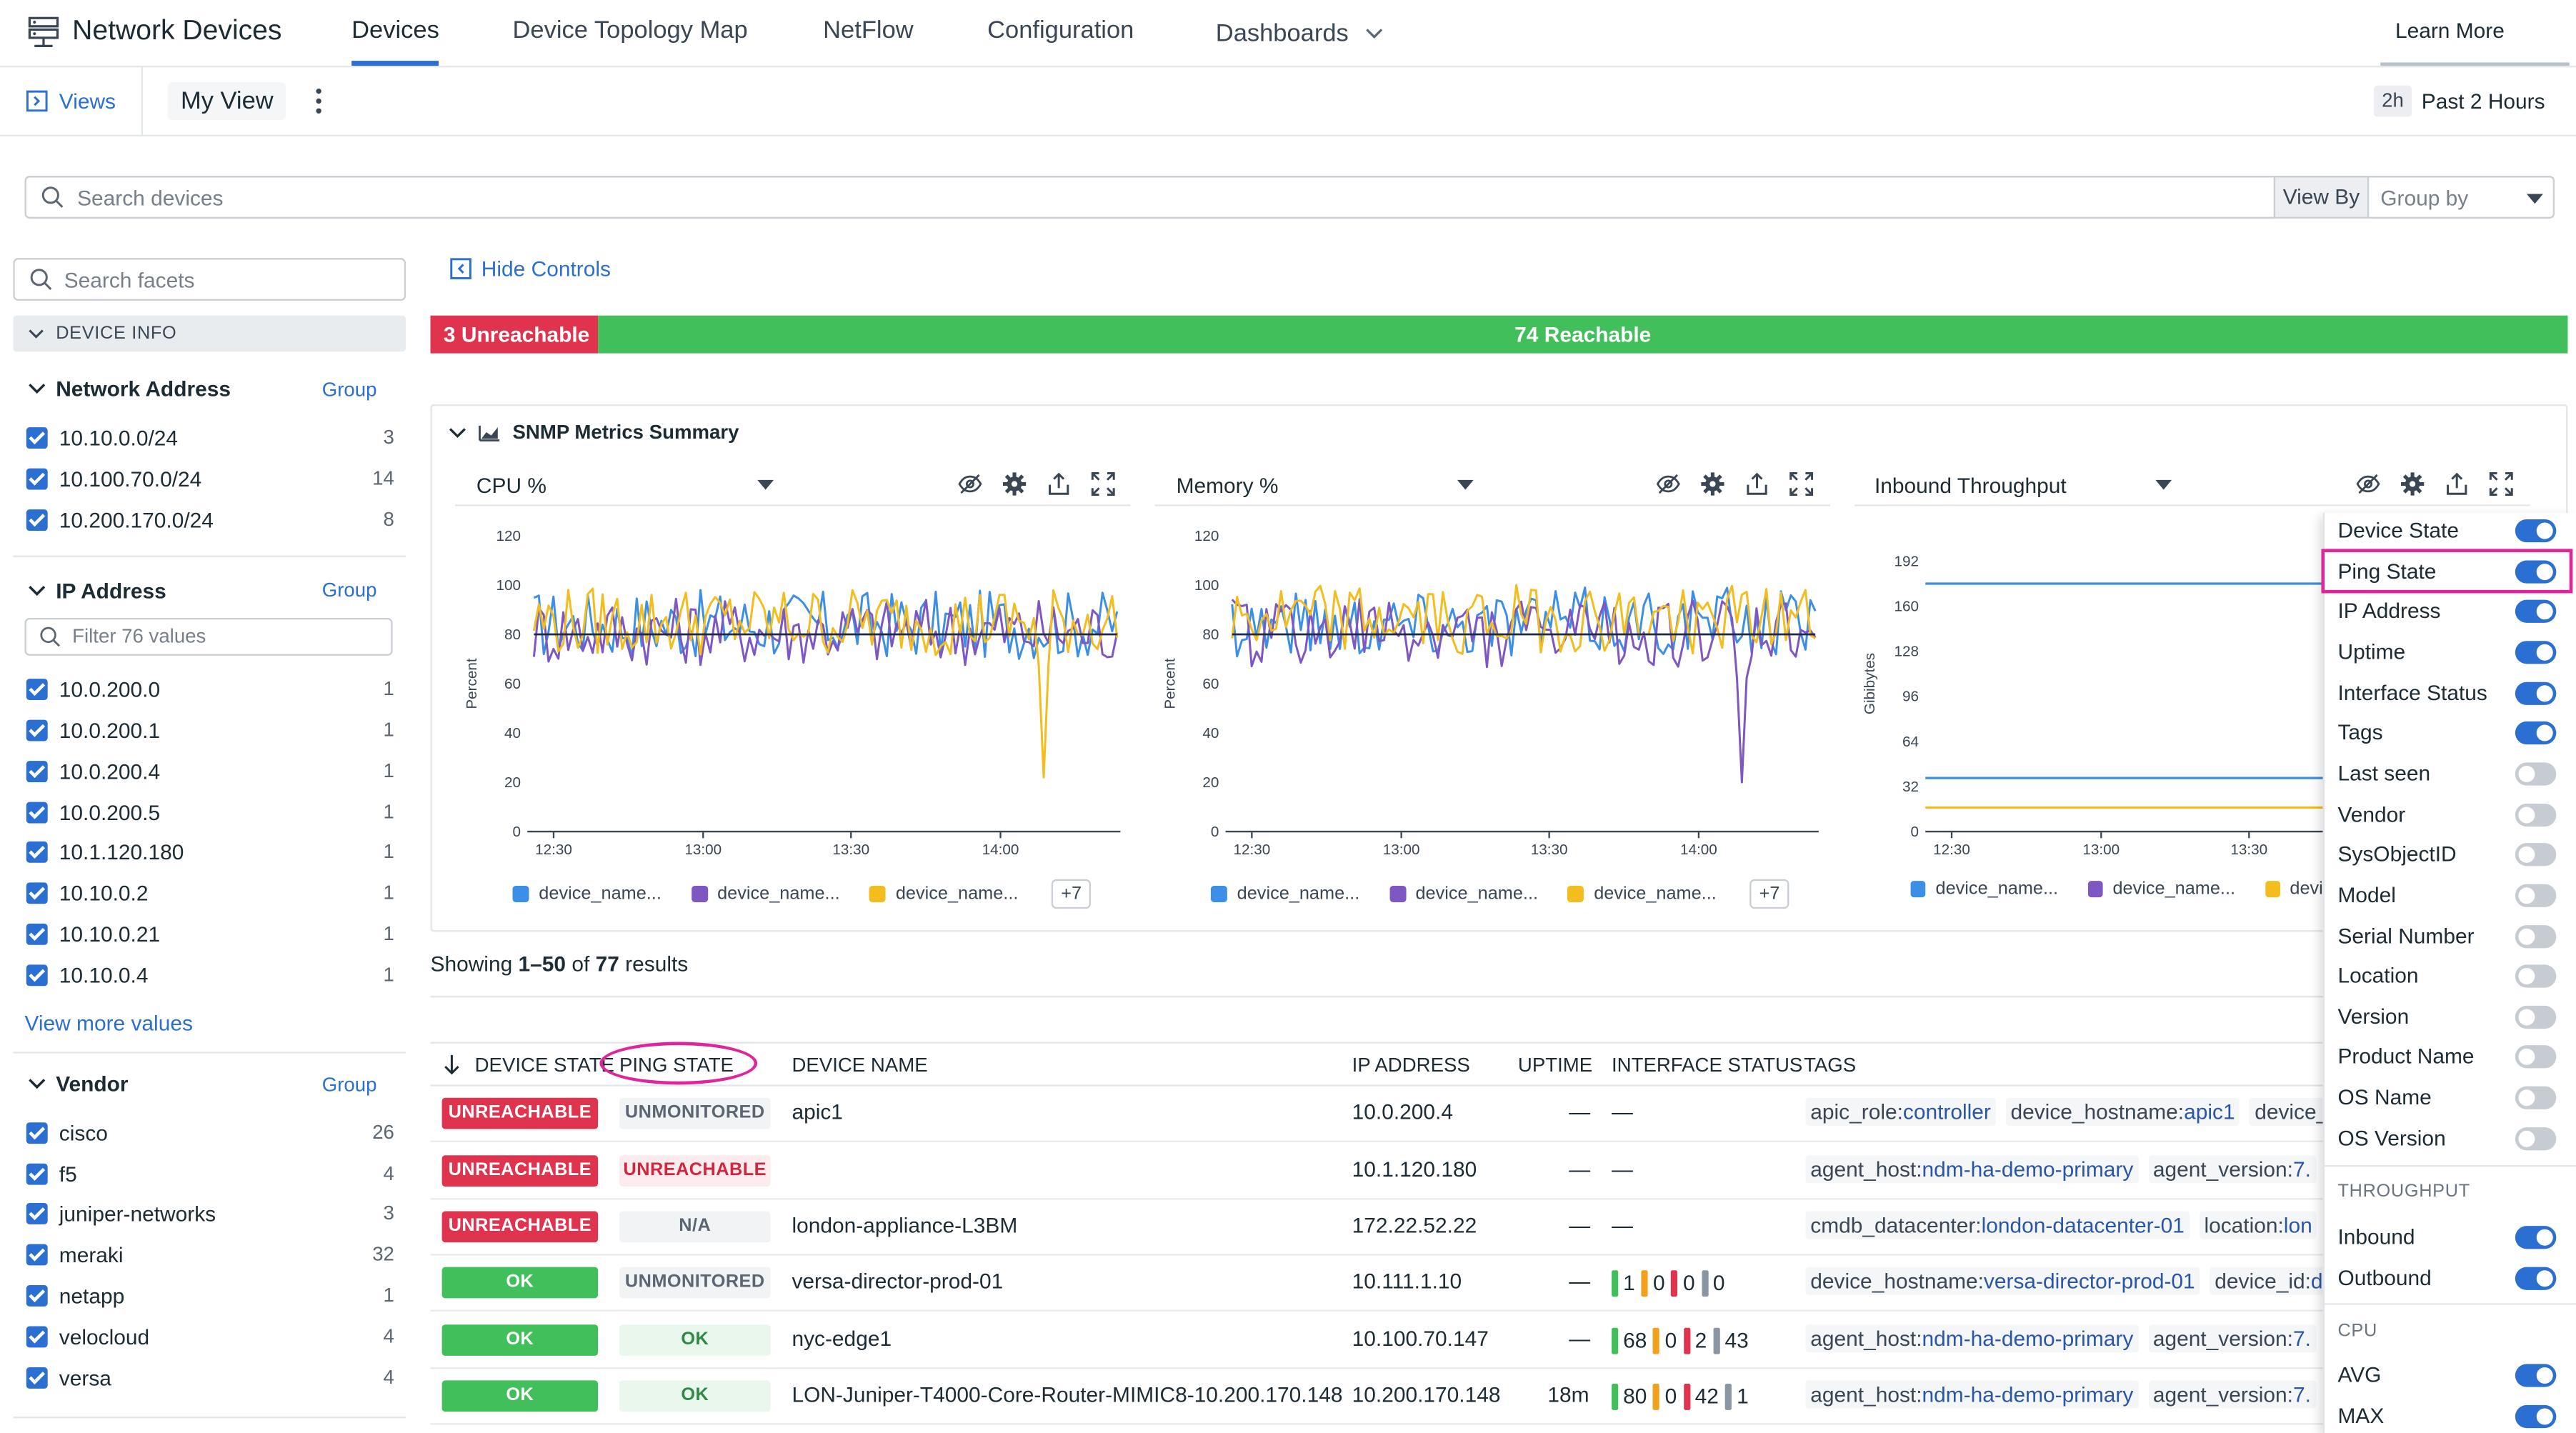 Image resolution: width=2576 pixels, height=1433 pixels. Describe the element at coordinates (1060, 30) in the screenshot. I see `tab-configuration: Configuration` at that location.